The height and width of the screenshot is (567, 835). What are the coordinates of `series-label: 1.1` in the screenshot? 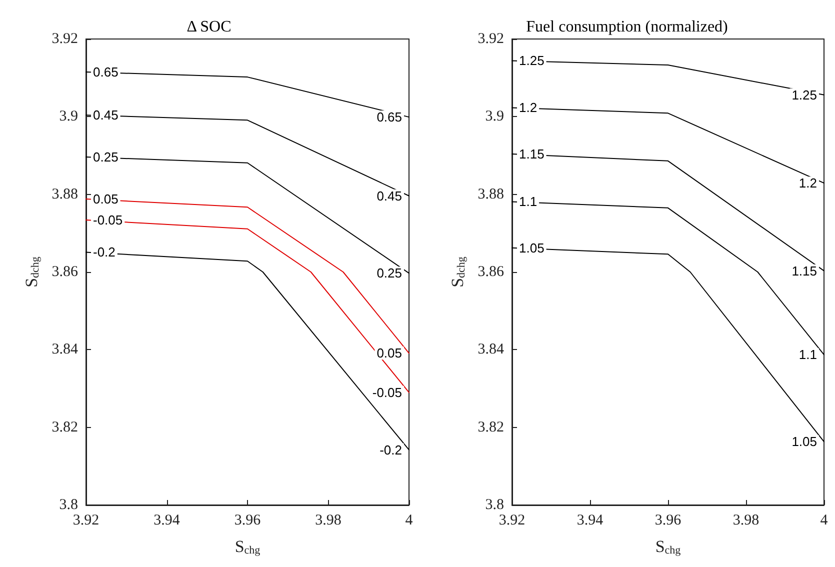 It's located at (527, 202).